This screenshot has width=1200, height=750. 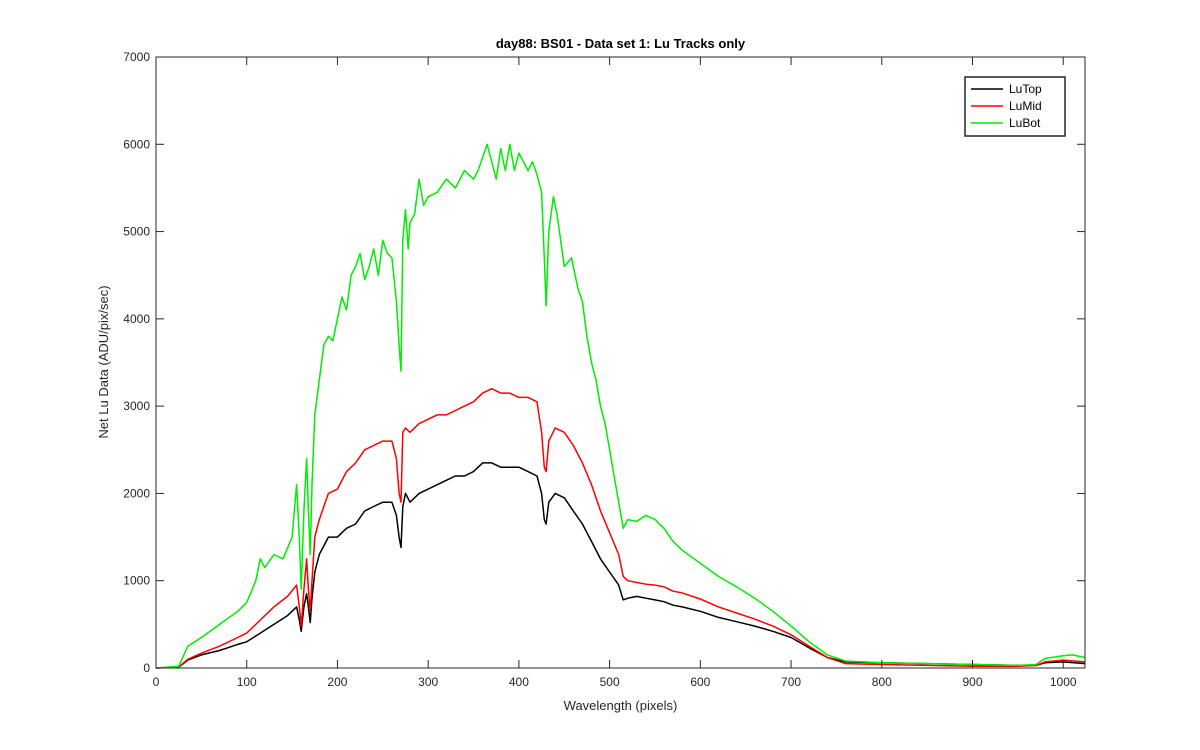 I want to click on legend-label: LuMid, so click(x=1025, y=106).